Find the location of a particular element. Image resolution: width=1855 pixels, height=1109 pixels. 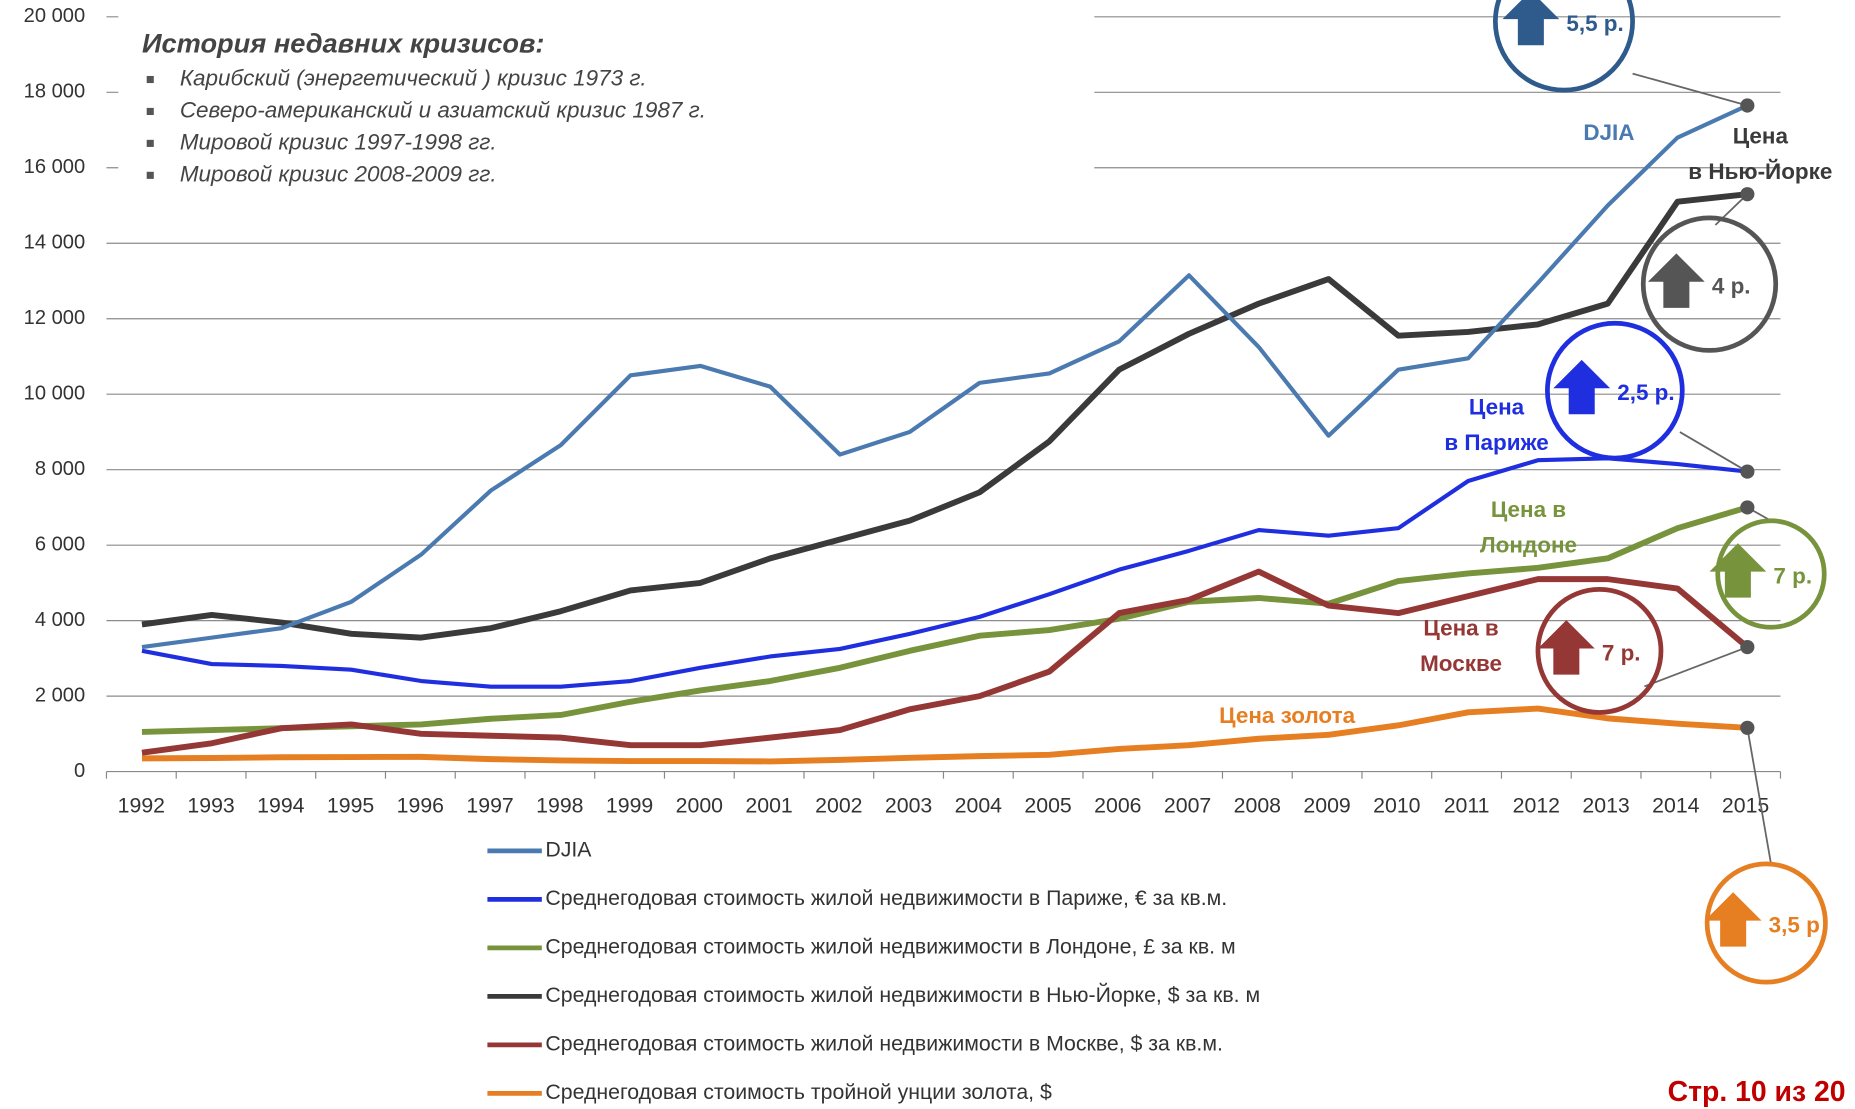

x-tick-label: 1995 is located at coordinates (350, 806).